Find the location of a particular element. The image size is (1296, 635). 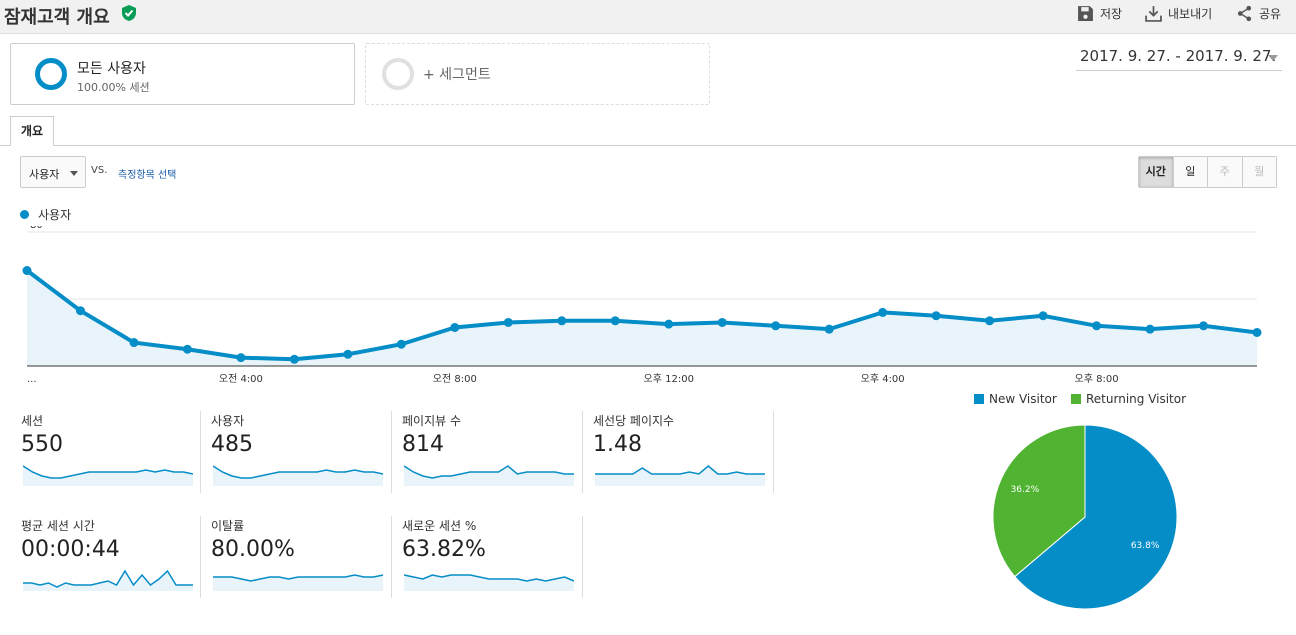

chevron-down-icon is located at coordinates (1273, 58).